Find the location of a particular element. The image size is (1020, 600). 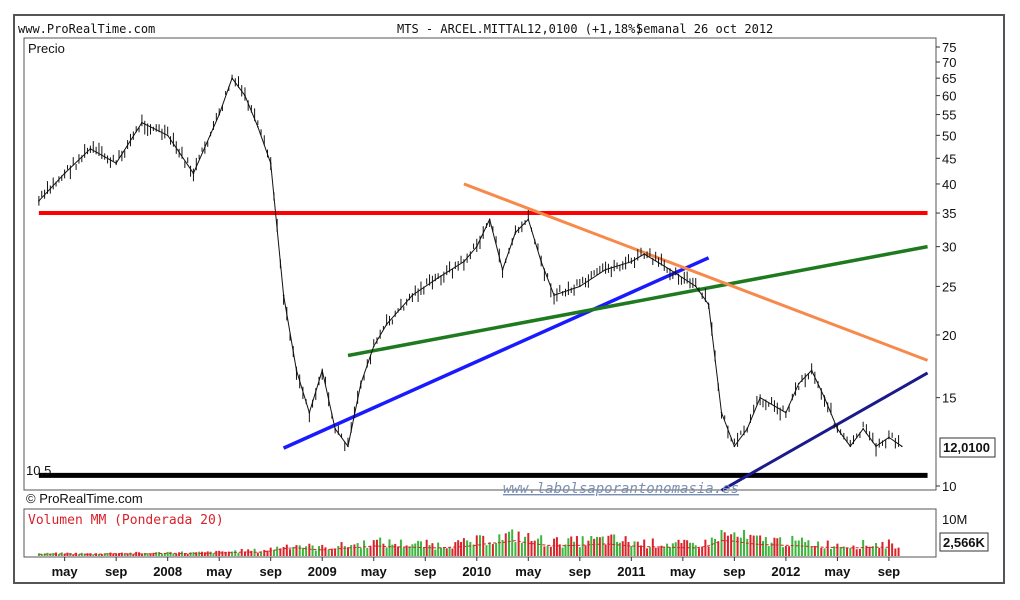

last-volume-value: 2,566K is located at coordinates (964, 542).